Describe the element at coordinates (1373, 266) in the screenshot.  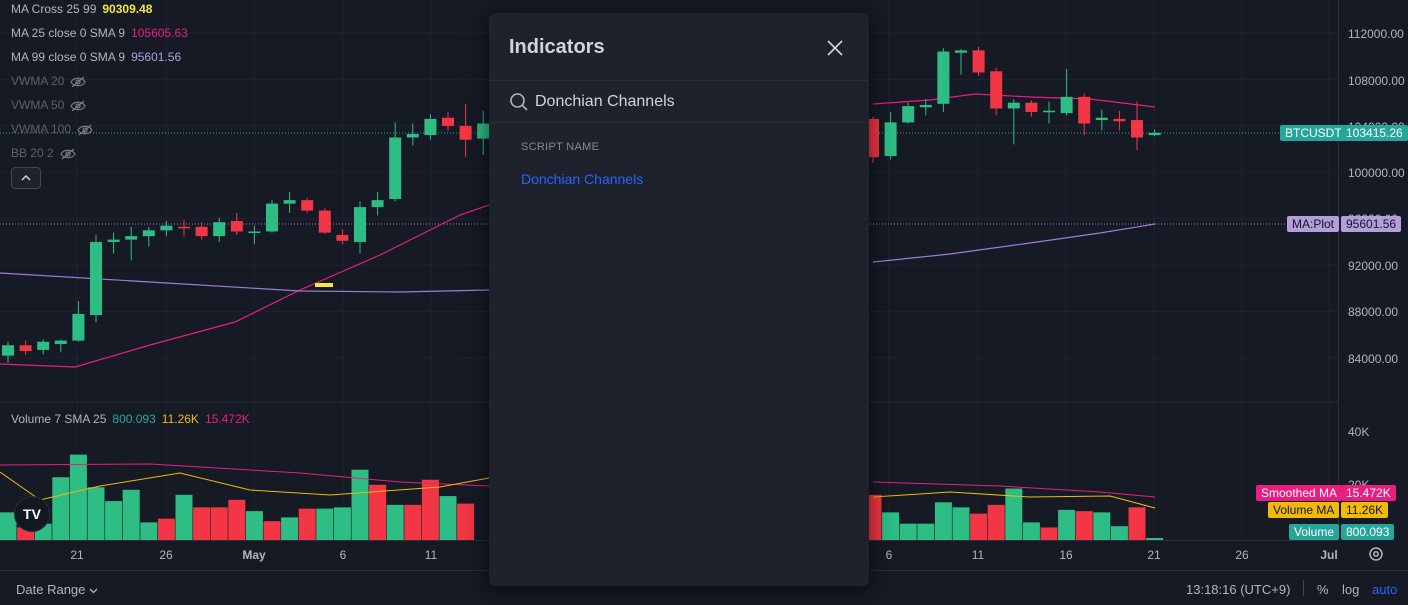
I see `price-label: 92000.00` at that location.